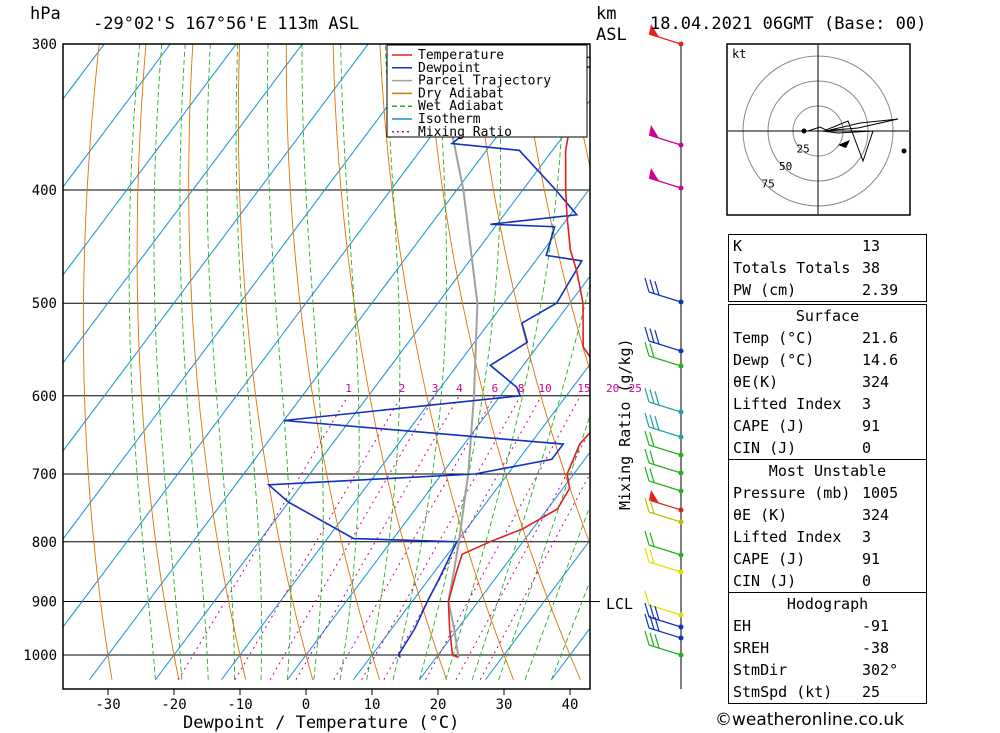  Describe the element at coordinates (449, 119) in the screenshot. I see `legend-label: Isotherm` at that location.